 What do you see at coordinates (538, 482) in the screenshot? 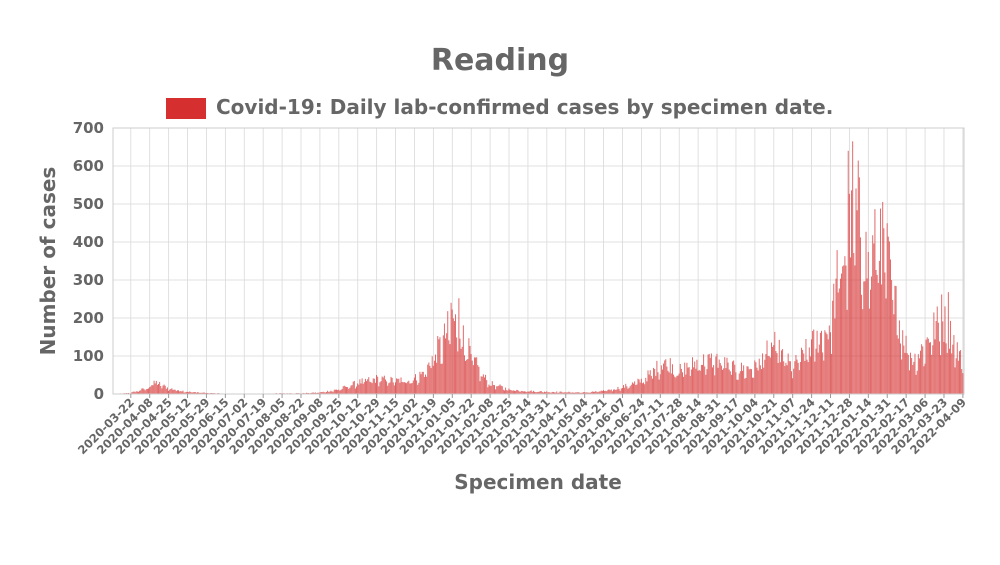
I see `x-axis-label: Specimen date` at bounding box center [538, 482].